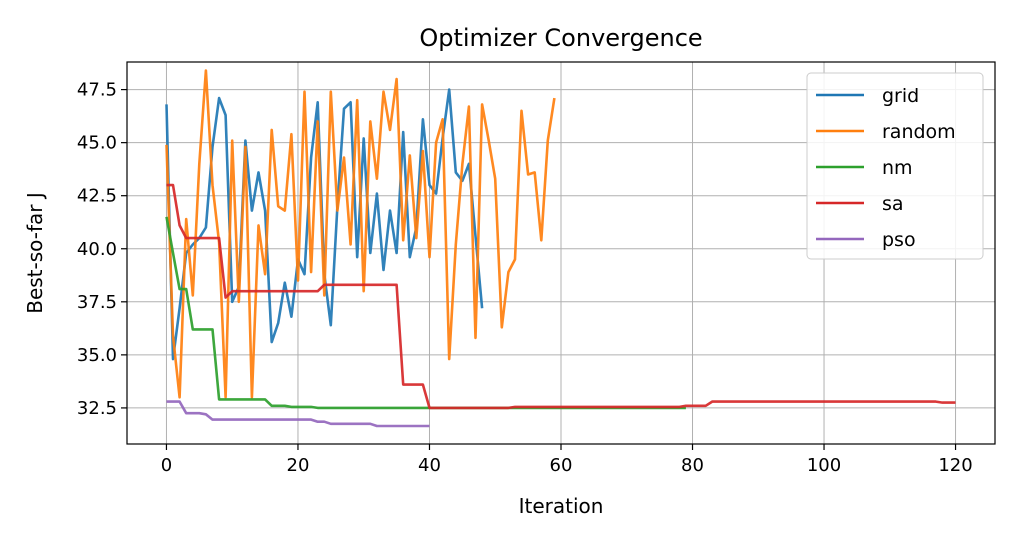 This screenshot has height=544, width=1020. I want to click on y-tick-label: 32.5, so click(97, 408).